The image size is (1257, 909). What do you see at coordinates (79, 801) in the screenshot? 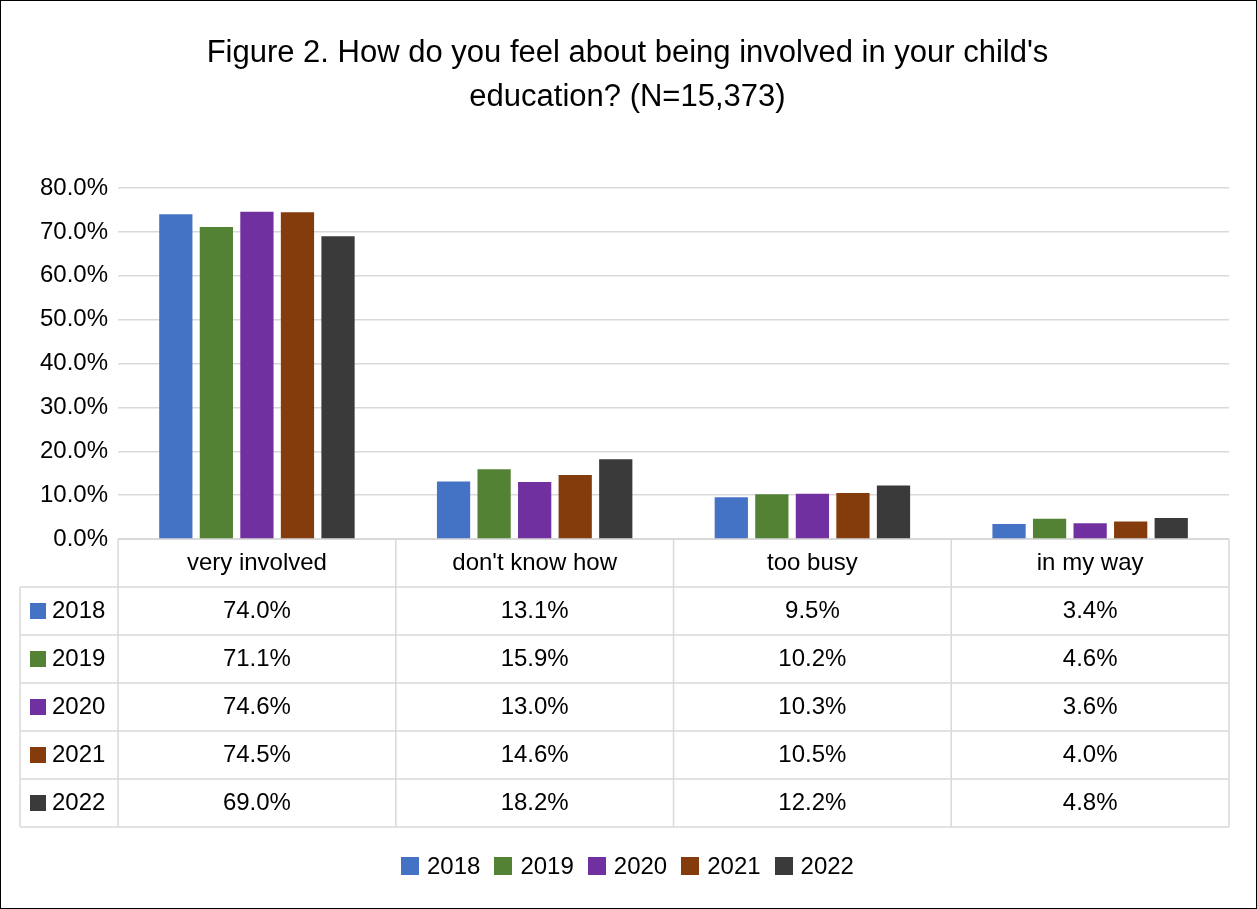
I see `text: 2022` at bounding box center [79, 801].